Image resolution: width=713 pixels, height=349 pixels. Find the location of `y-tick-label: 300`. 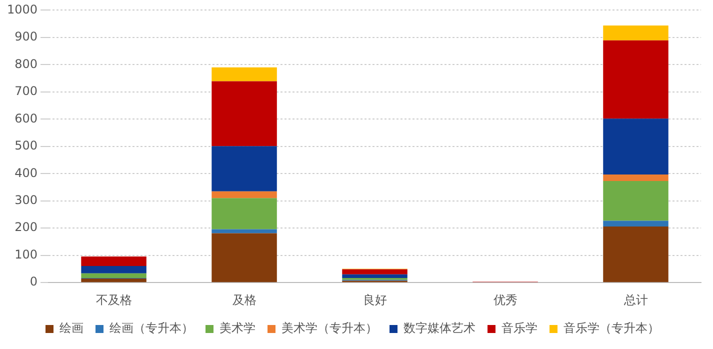

y-tick-label: 300 is located at coordinates (26, 200).